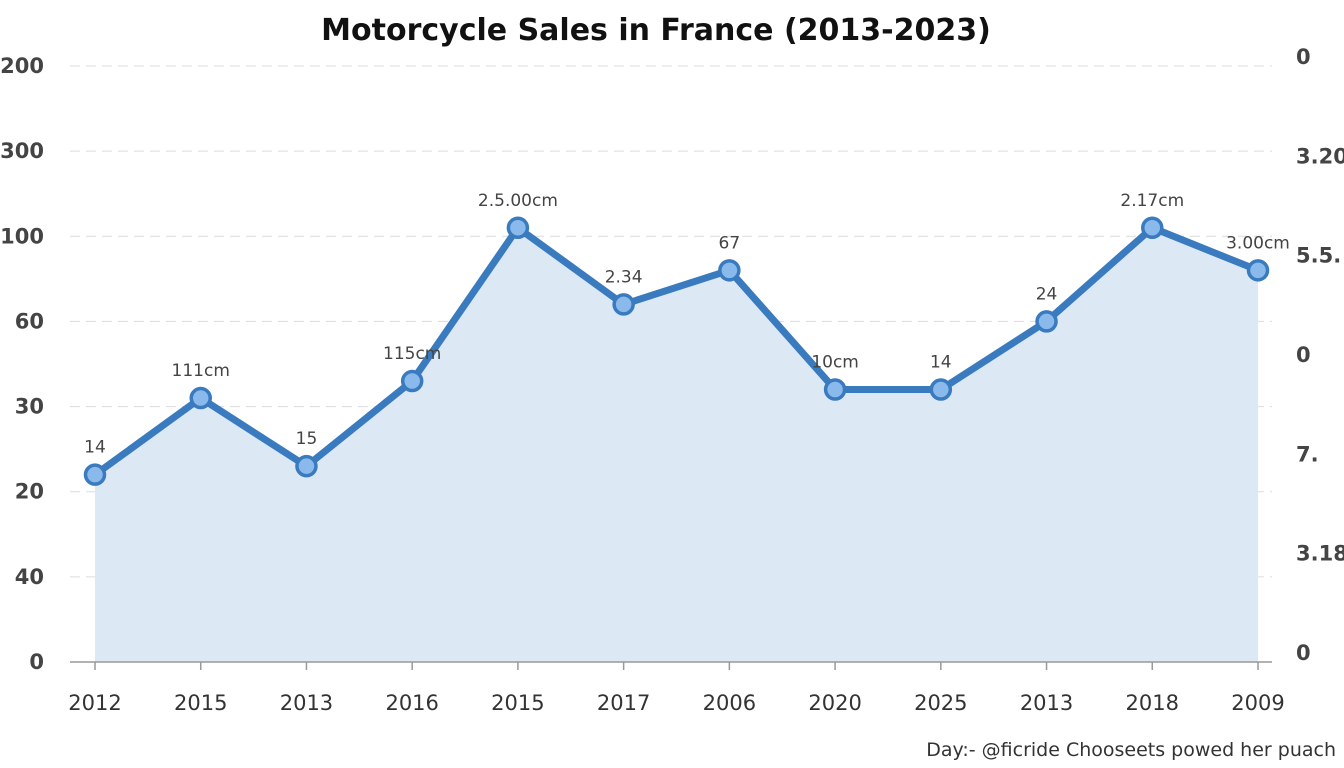  What do you see at coordinates (730, 243) in the screenshot?
I see `data-label: 67` at bounding box center [730, 243].